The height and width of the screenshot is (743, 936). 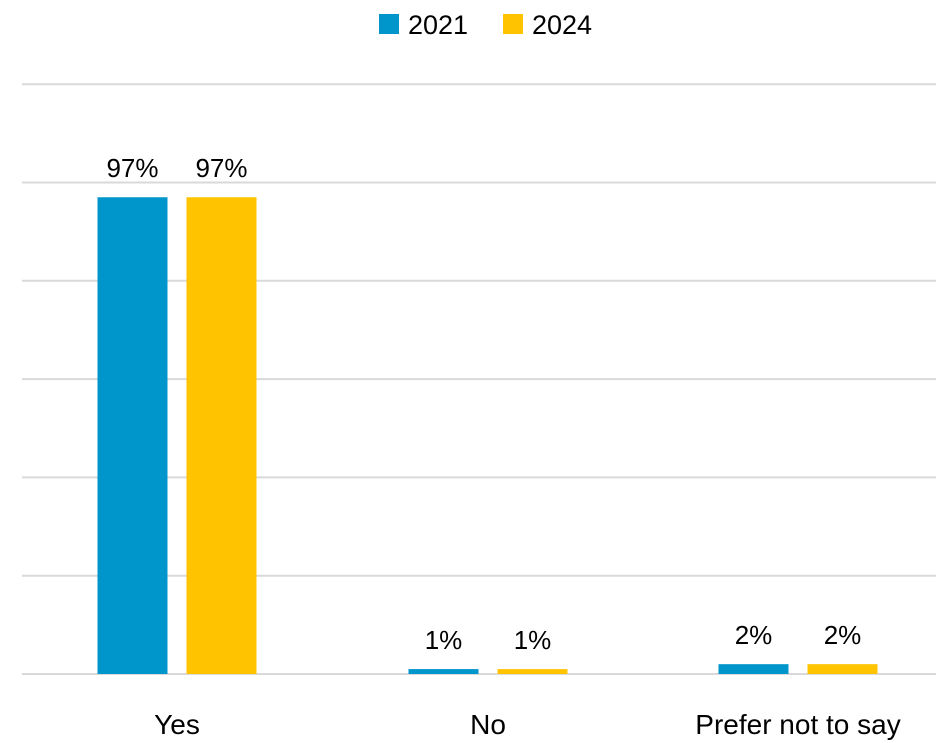 I want to click on x-axis-tick-labels: Yes No Prefer not to say, so click(x=527, y=724).